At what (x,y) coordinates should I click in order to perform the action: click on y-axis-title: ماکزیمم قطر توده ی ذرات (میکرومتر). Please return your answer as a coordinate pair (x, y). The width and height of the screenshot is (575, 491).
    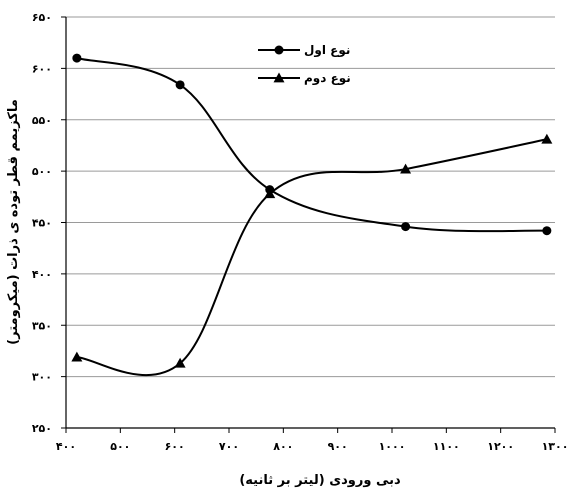
    Looking at the image, I should click on (13, 222).